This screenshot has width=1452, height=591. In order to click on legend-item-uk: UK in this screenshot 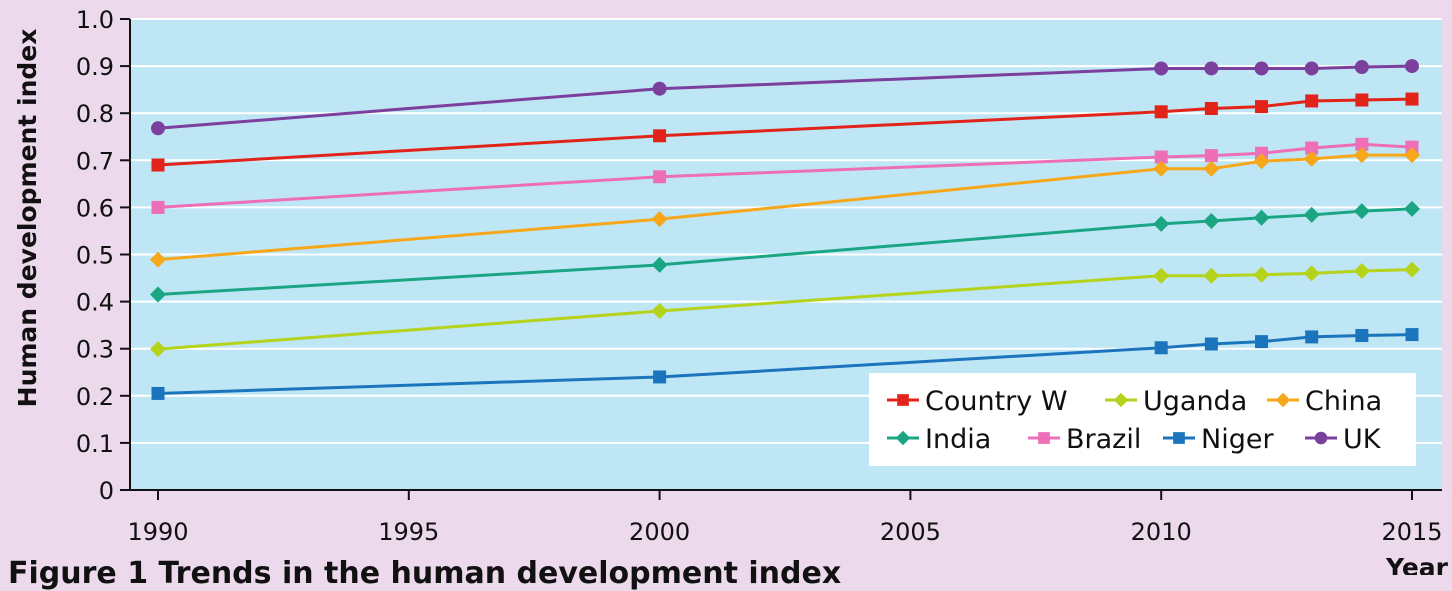, I will do `click(1343, 439)`.